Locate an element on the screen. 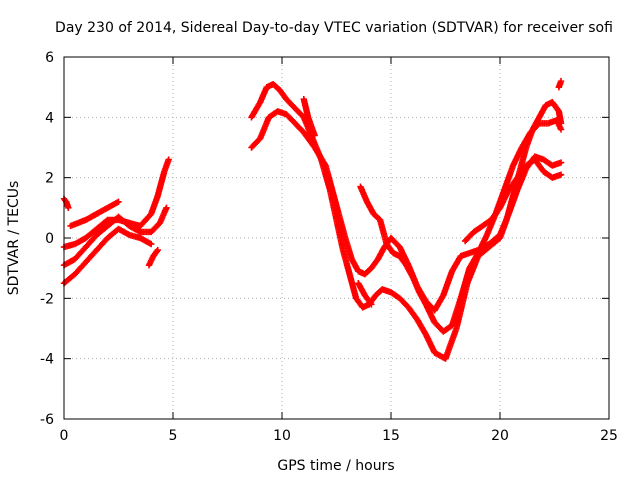 The image size is (640, 480). x-tick-label: 15 is located at coordinates (391, 436).